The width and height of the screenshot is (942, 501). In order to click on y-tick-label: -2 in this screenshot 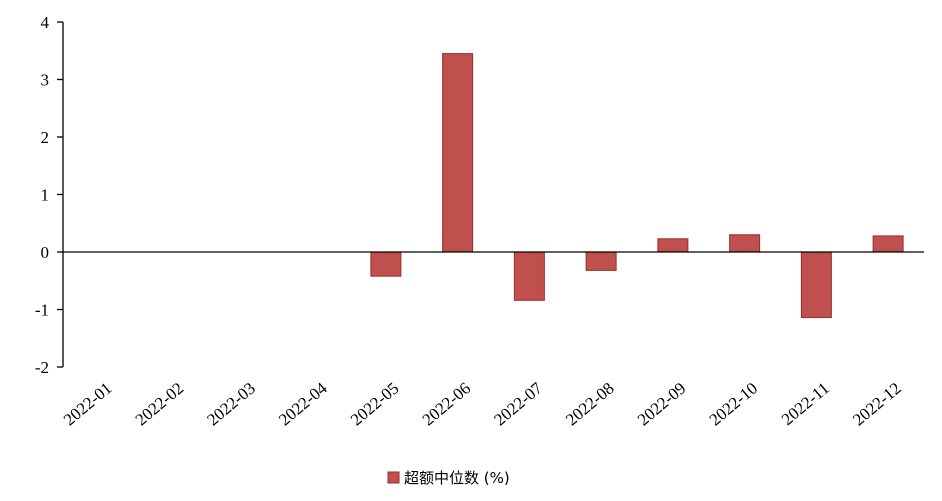, I will do `click(42, 367)`.